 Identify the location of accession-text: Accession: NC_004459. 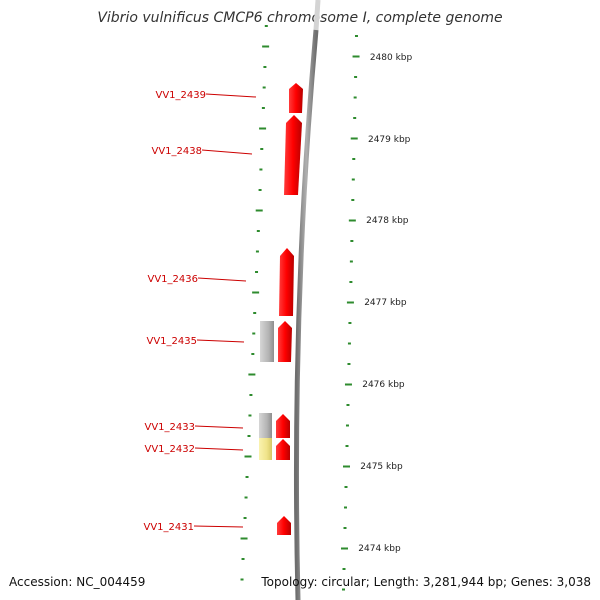
(77, 582).